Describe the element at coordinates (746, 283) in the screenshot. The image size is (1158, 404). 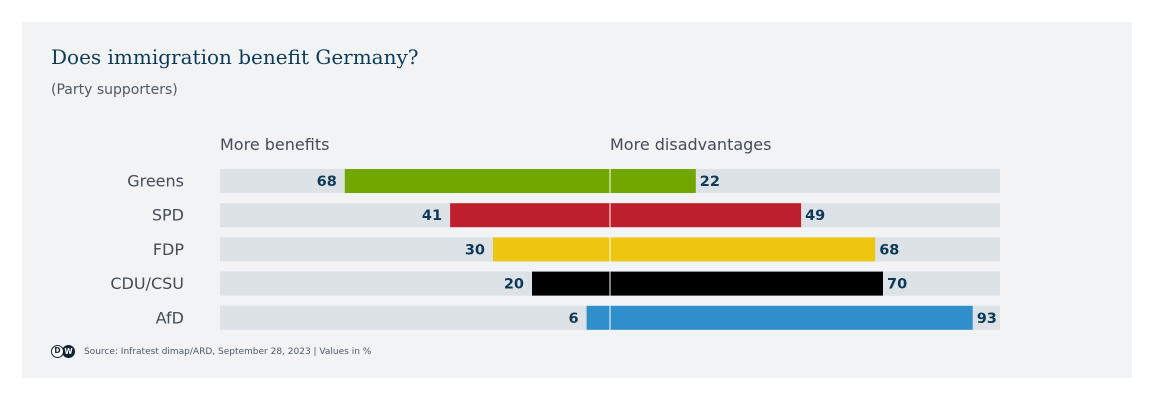
I see `bar-disadvantages-cdu-csu` at that location.